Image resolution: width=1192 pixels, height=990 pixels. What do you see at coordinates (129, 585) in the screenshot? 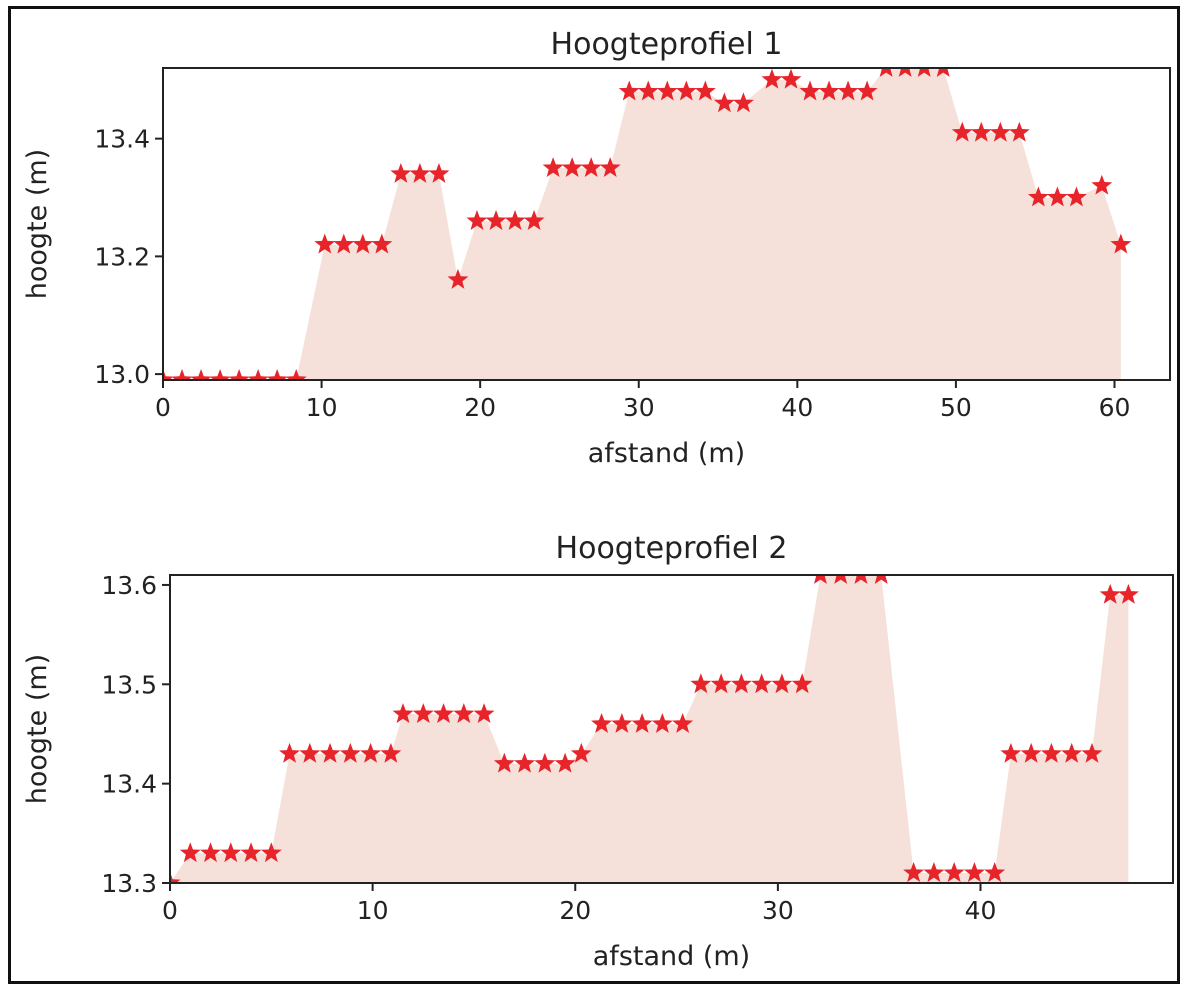
I see `y-tick-label: 13.6` at bounding box center [129, 585].